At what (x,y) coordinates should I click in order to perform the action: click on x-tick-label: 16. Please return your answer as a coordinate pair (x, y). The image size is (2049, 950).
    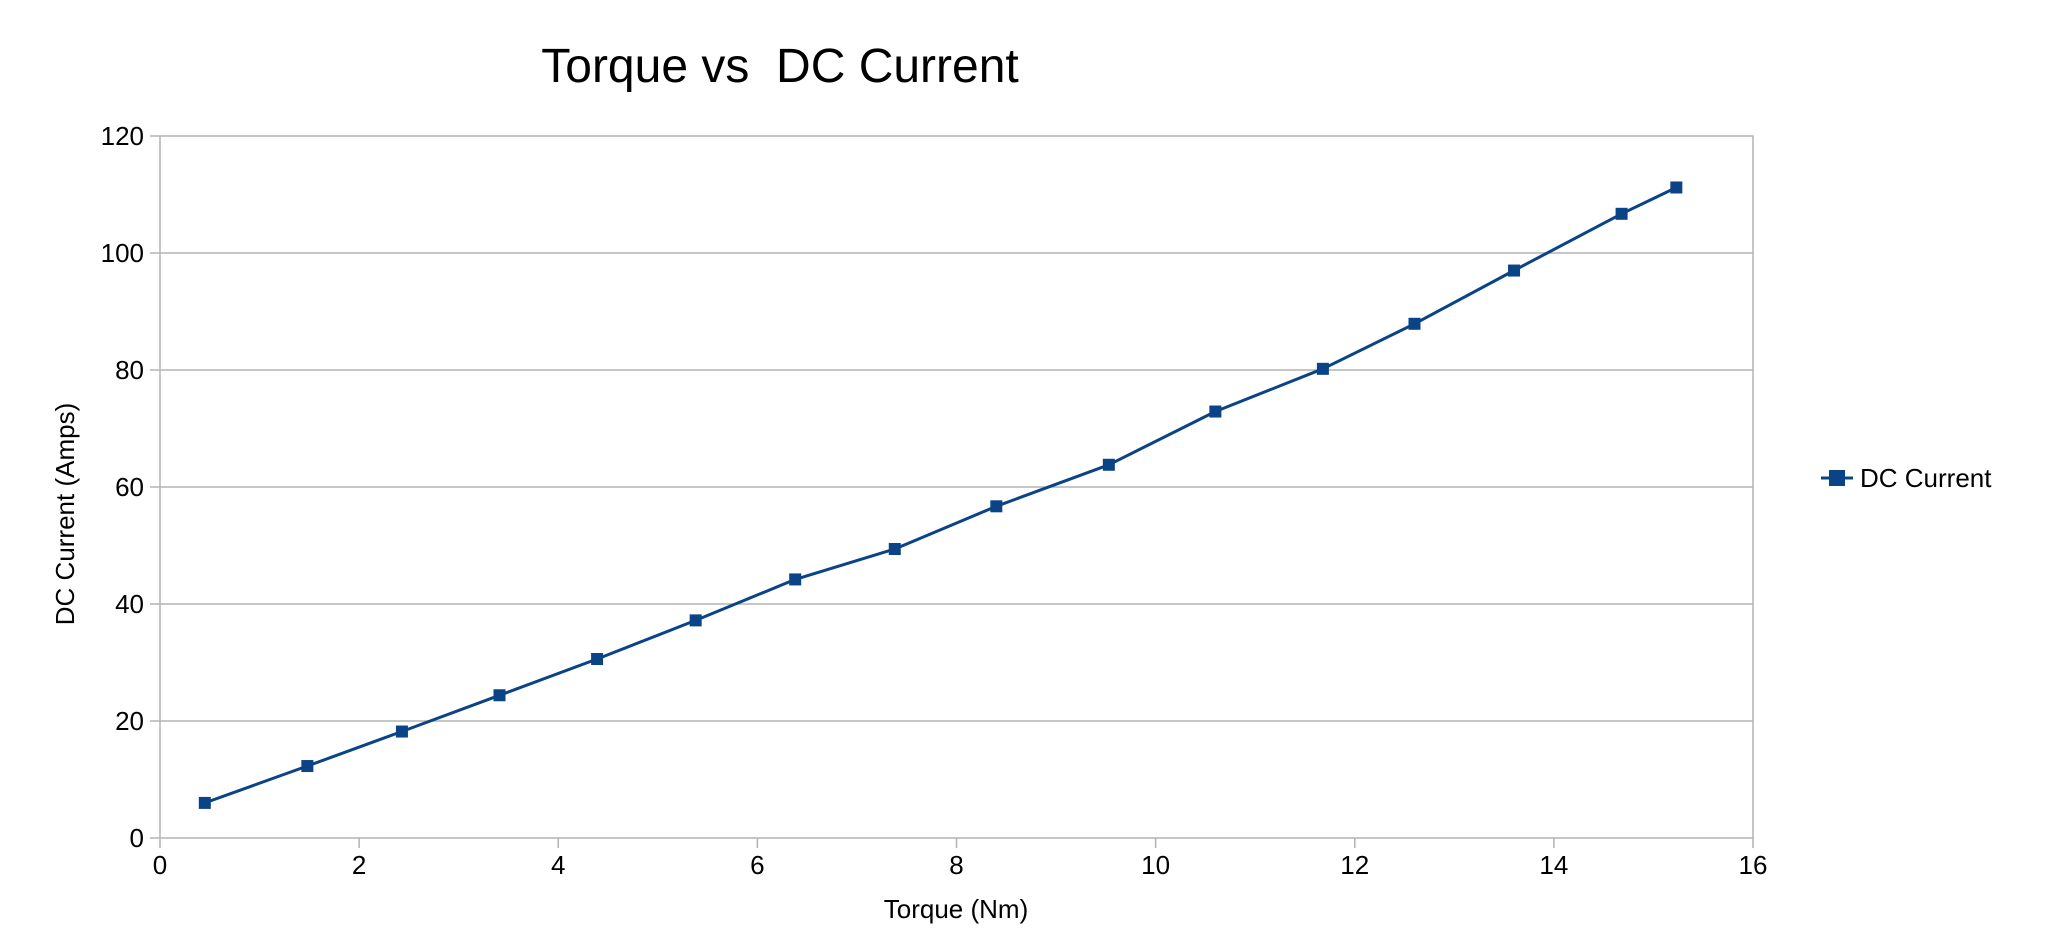
    Looking at the image, I should click on (1753, 865).